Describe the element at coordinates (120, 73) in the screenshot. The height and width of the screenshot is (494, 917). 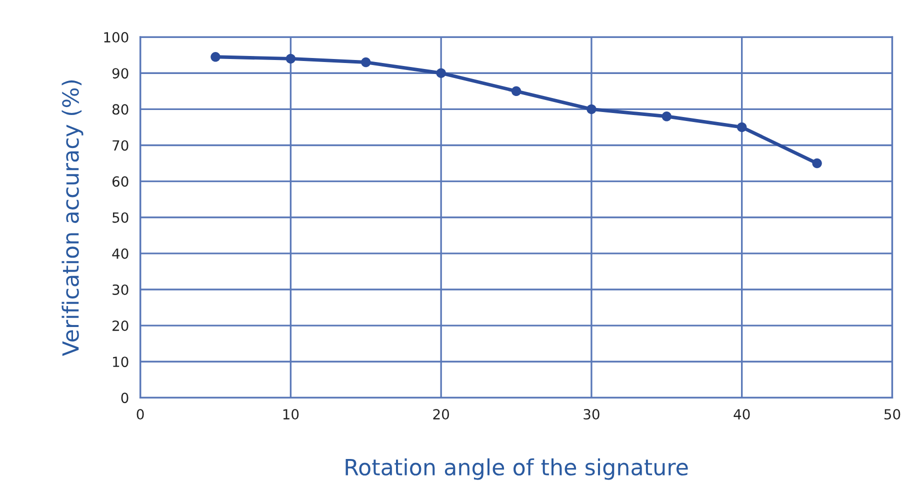
I see `y-tick-label: 90` at that location.